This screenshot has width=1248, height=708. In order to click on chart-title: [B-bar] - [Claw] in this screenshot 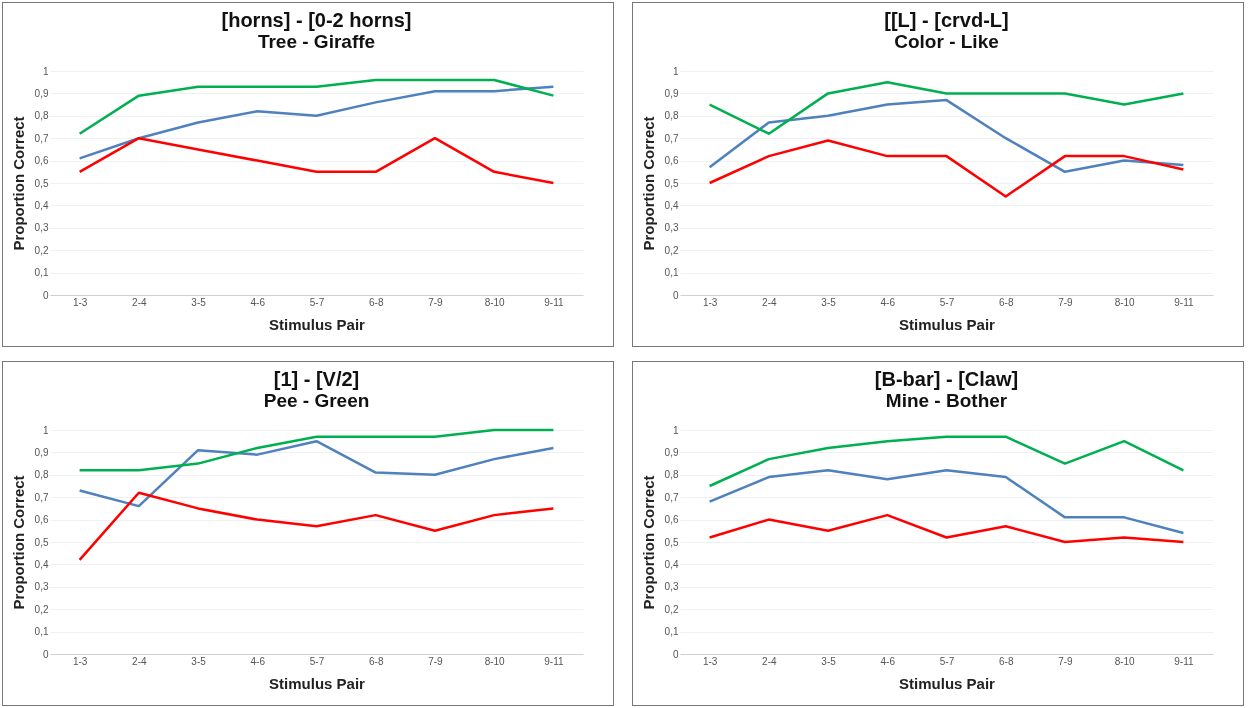, I will do `click(946, 379)`.